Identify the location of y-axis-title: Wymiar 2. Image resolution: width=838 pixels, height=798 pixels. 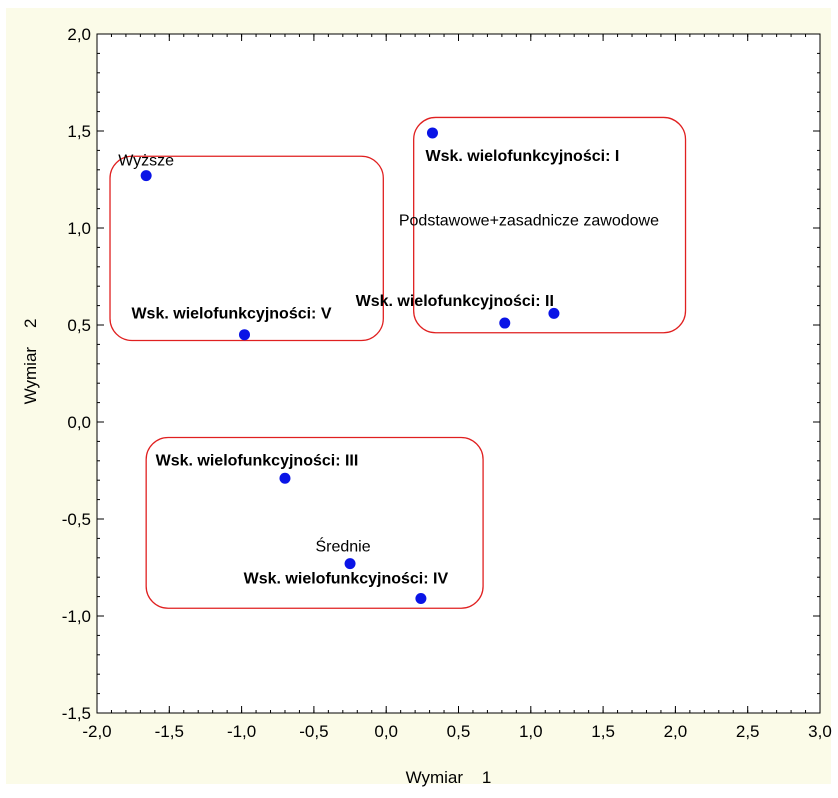
(30, 362).